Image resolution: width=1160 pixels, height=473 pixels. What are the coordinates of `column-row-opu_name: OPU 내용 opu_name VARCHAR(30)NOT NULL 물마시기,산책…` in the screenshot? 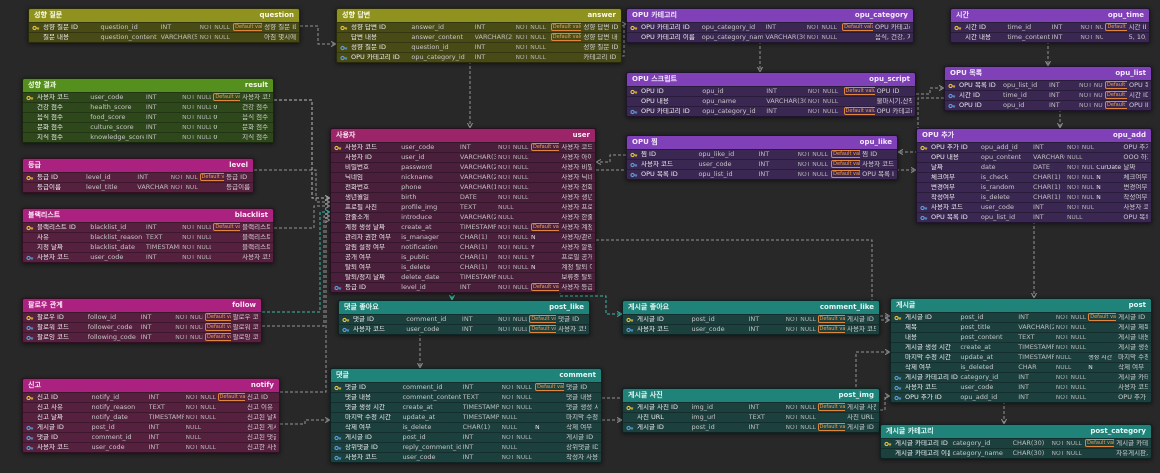 It's located at (771, 101).